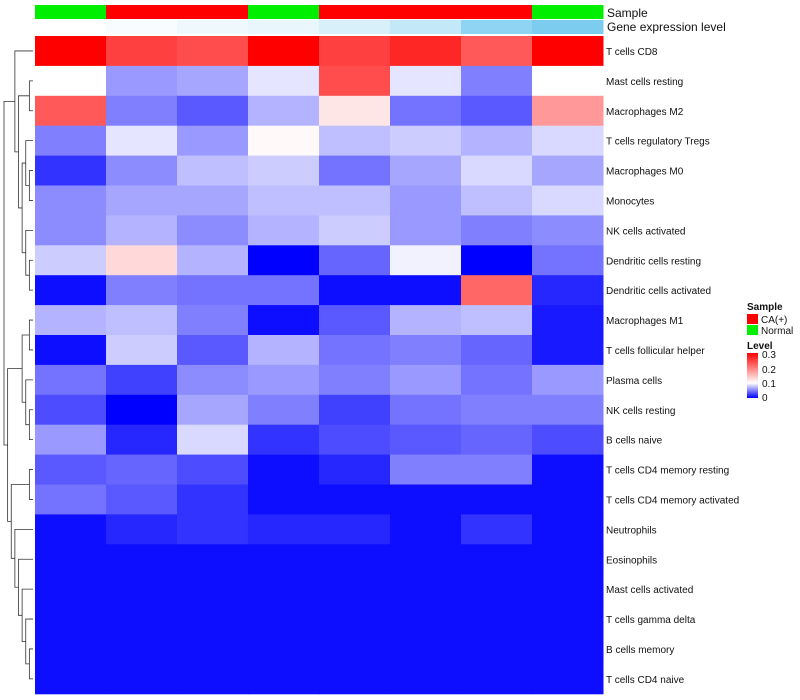 The width and height of the screenshot is (800, 700). What do you see at coordinates (672, 500) in the screenshot?
I see `row-label: T cells CD4 memory activated` at bounding box center [672, 500].